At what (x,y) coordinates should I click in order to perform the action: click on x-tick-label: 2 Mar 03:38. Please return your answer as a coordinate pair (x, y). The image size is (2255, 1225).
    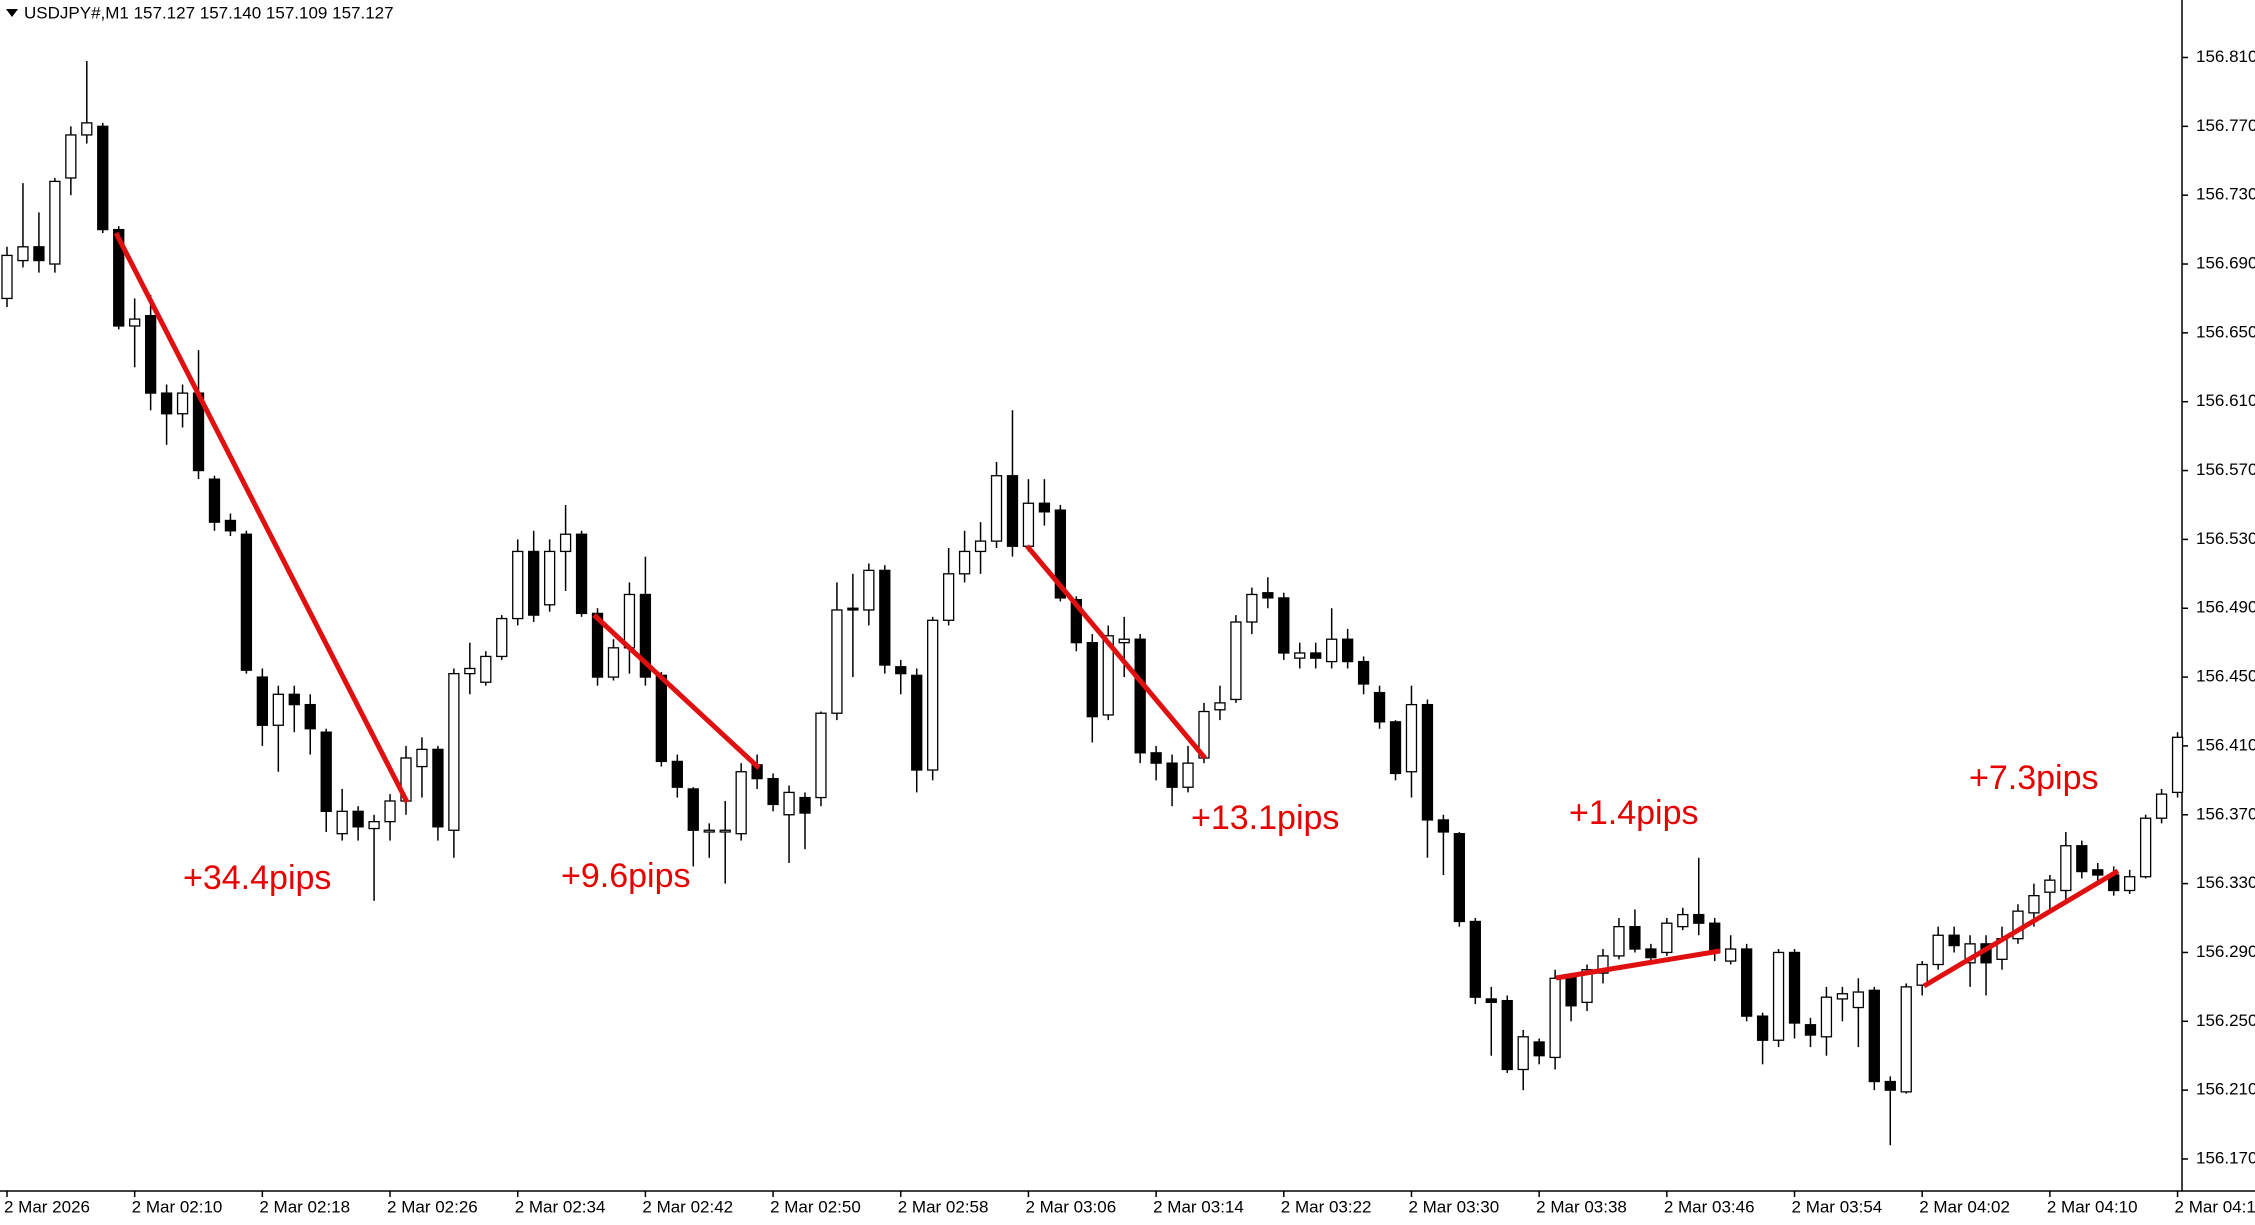
    Looking at the image, I should click on (1581, 1206).